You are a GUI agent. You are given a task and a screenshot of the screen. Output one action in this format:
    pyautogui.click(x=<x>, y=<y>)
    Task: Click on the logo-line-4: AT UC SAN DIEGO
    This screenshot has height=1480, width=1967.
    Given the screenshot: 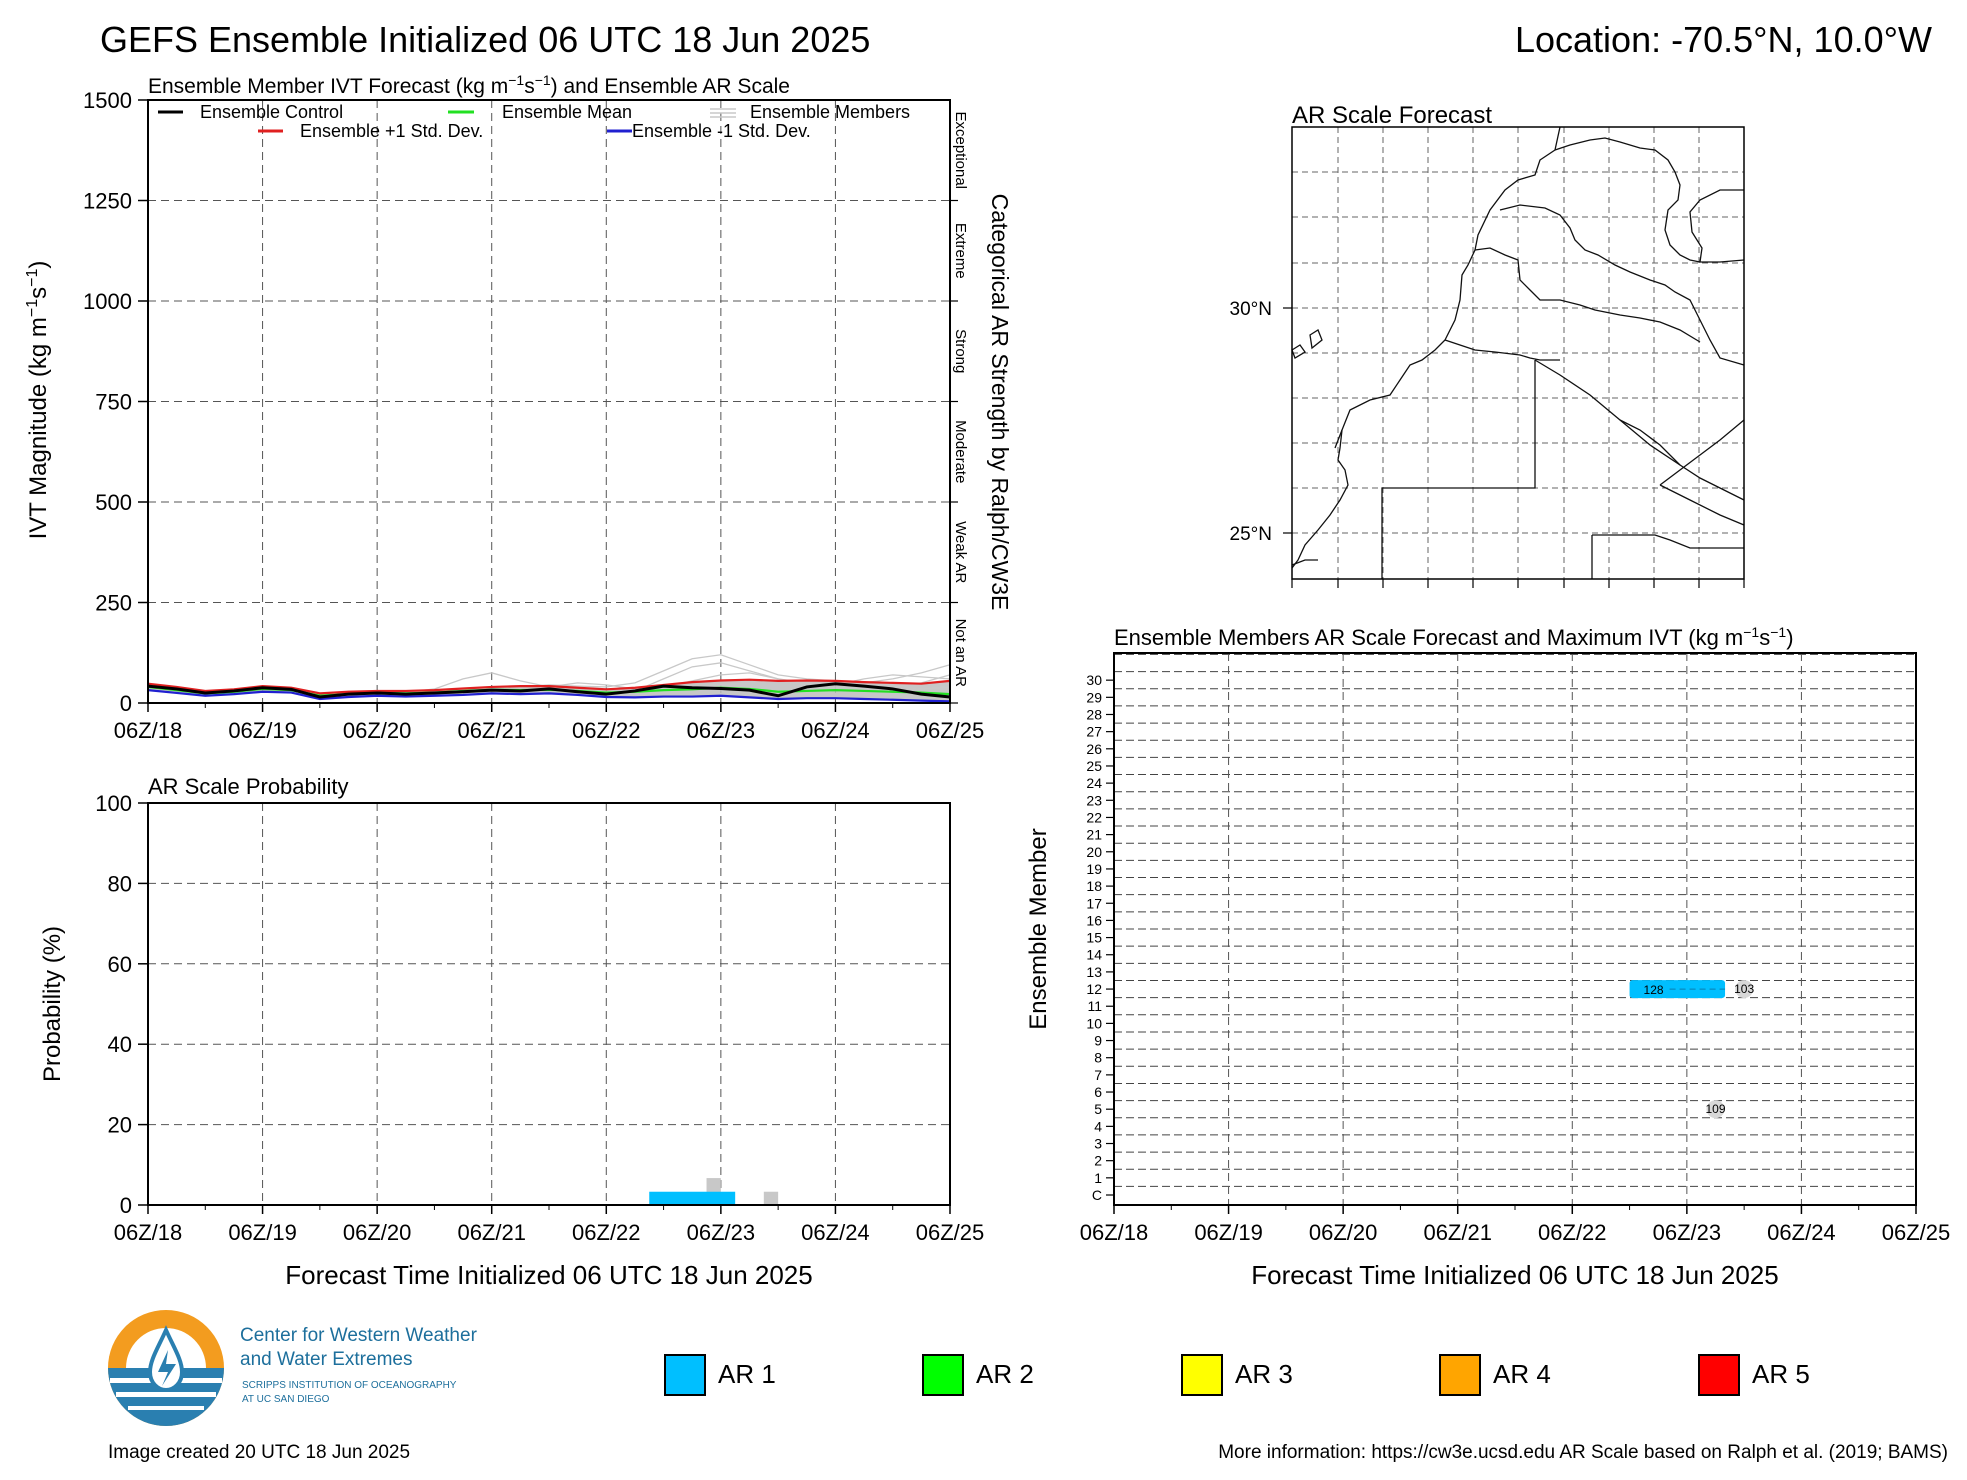 What is the action you would take?
    pyautogui.click(x=286, y=1399)
    